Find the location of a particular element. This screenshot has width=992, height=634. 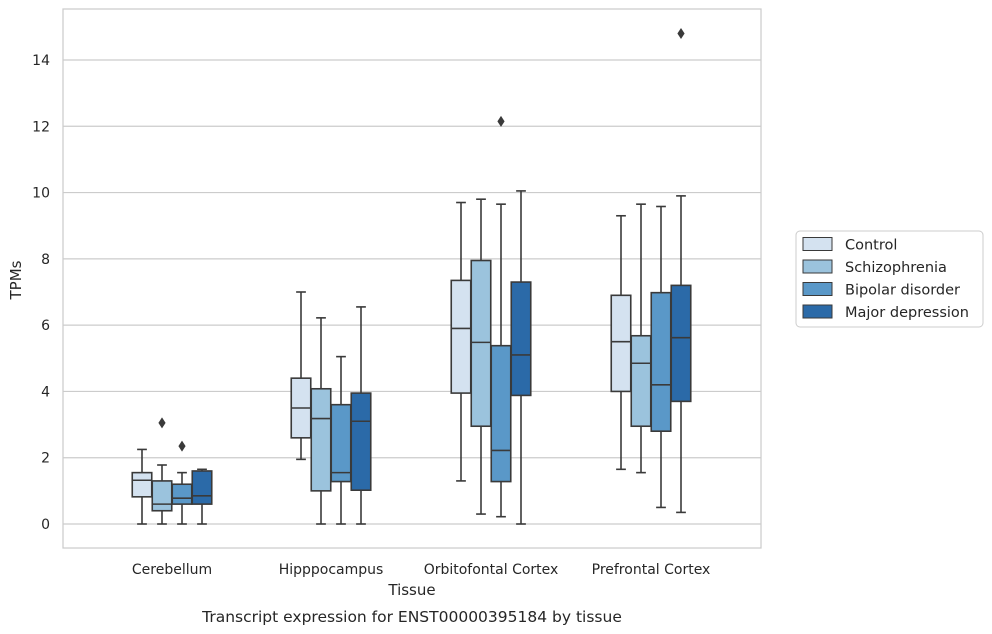

y-tick-label: 2 is located at coordinates (45, 459).